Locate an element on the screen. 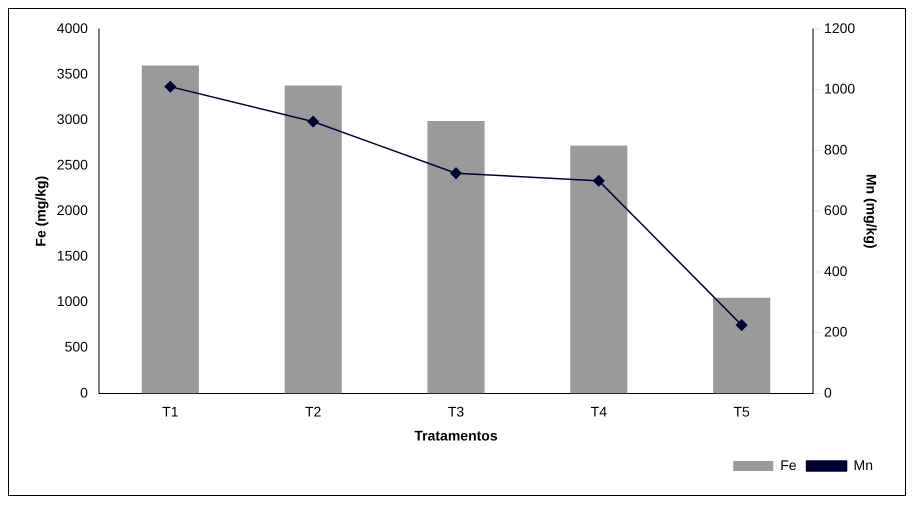 This screenshot has width=916, height=506. y2-tick-label: 200 is located at coordinates (836, 332).